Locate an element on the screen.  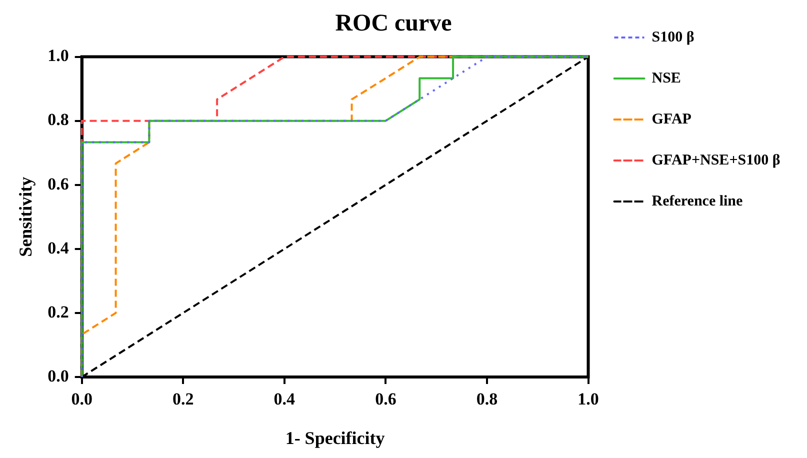
chart-title: ROC curve is located at coordinates (393, 23).